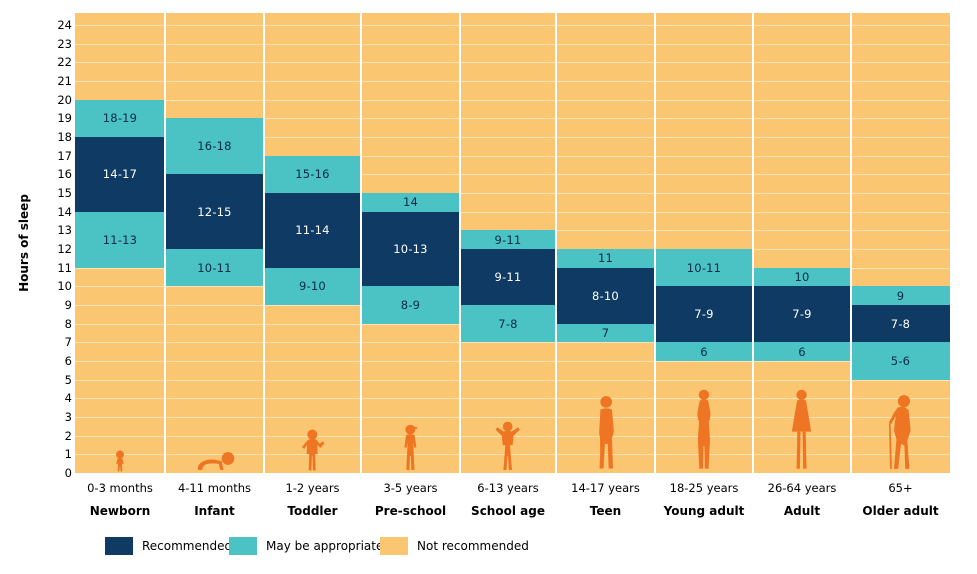 This screenshot has width=977, height=574. I want to click on age-name-label: Infant, so click(214, 511).